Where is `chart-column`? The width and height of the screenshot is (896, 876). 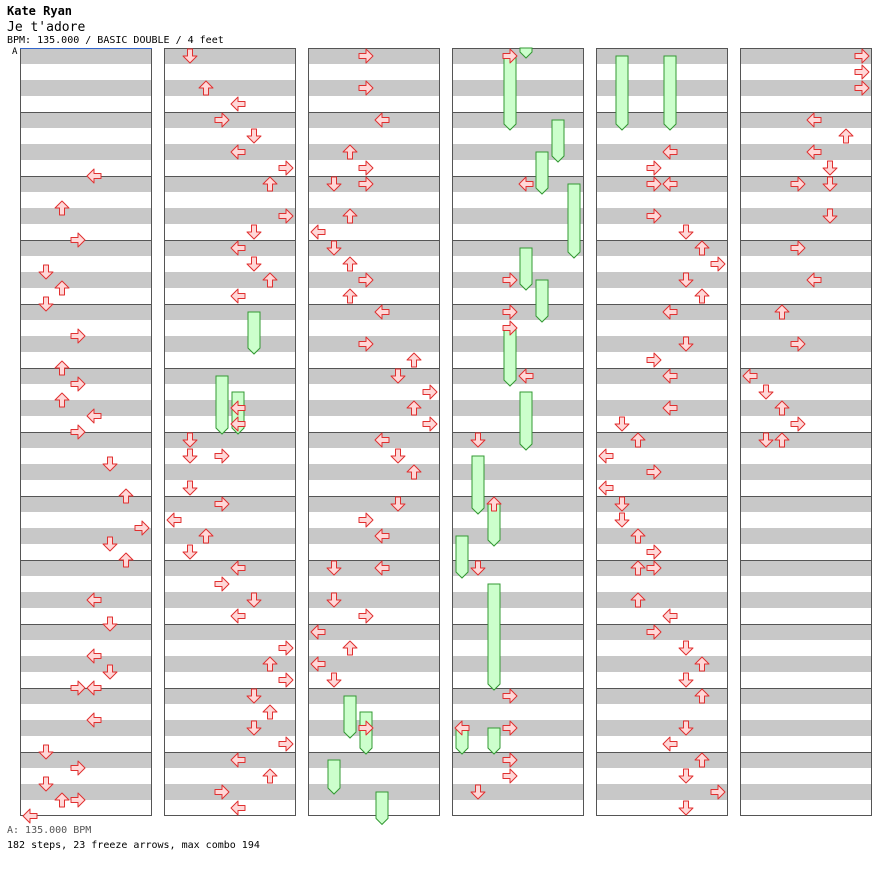 chart-column is located at coordinates (806, 432).